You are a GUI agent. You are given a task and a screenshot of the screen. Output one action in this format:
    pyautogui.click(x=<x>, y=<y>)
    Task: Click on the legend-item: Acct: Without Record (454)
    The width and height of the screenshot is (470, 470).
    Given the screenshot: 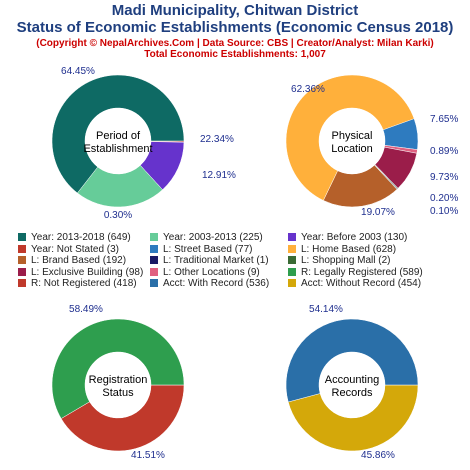 What is the action you would take?
    pyautogui.click(x=354, y=284)
    